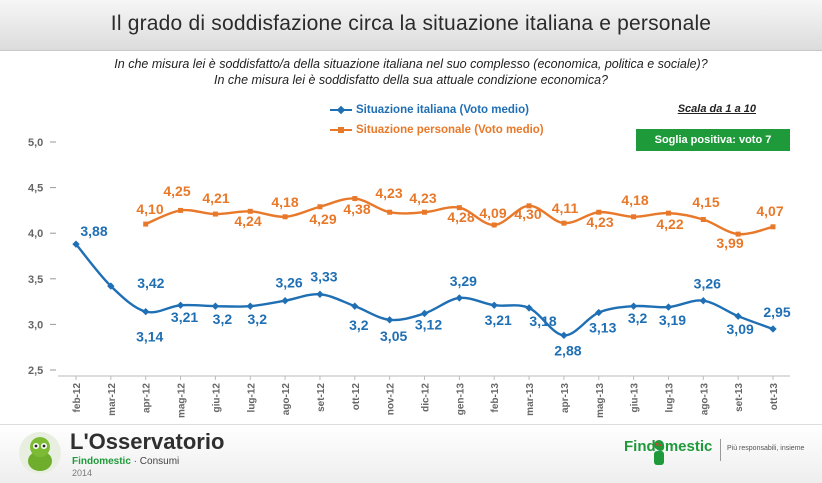  I want to click on footer-divider, so click(720, 450).